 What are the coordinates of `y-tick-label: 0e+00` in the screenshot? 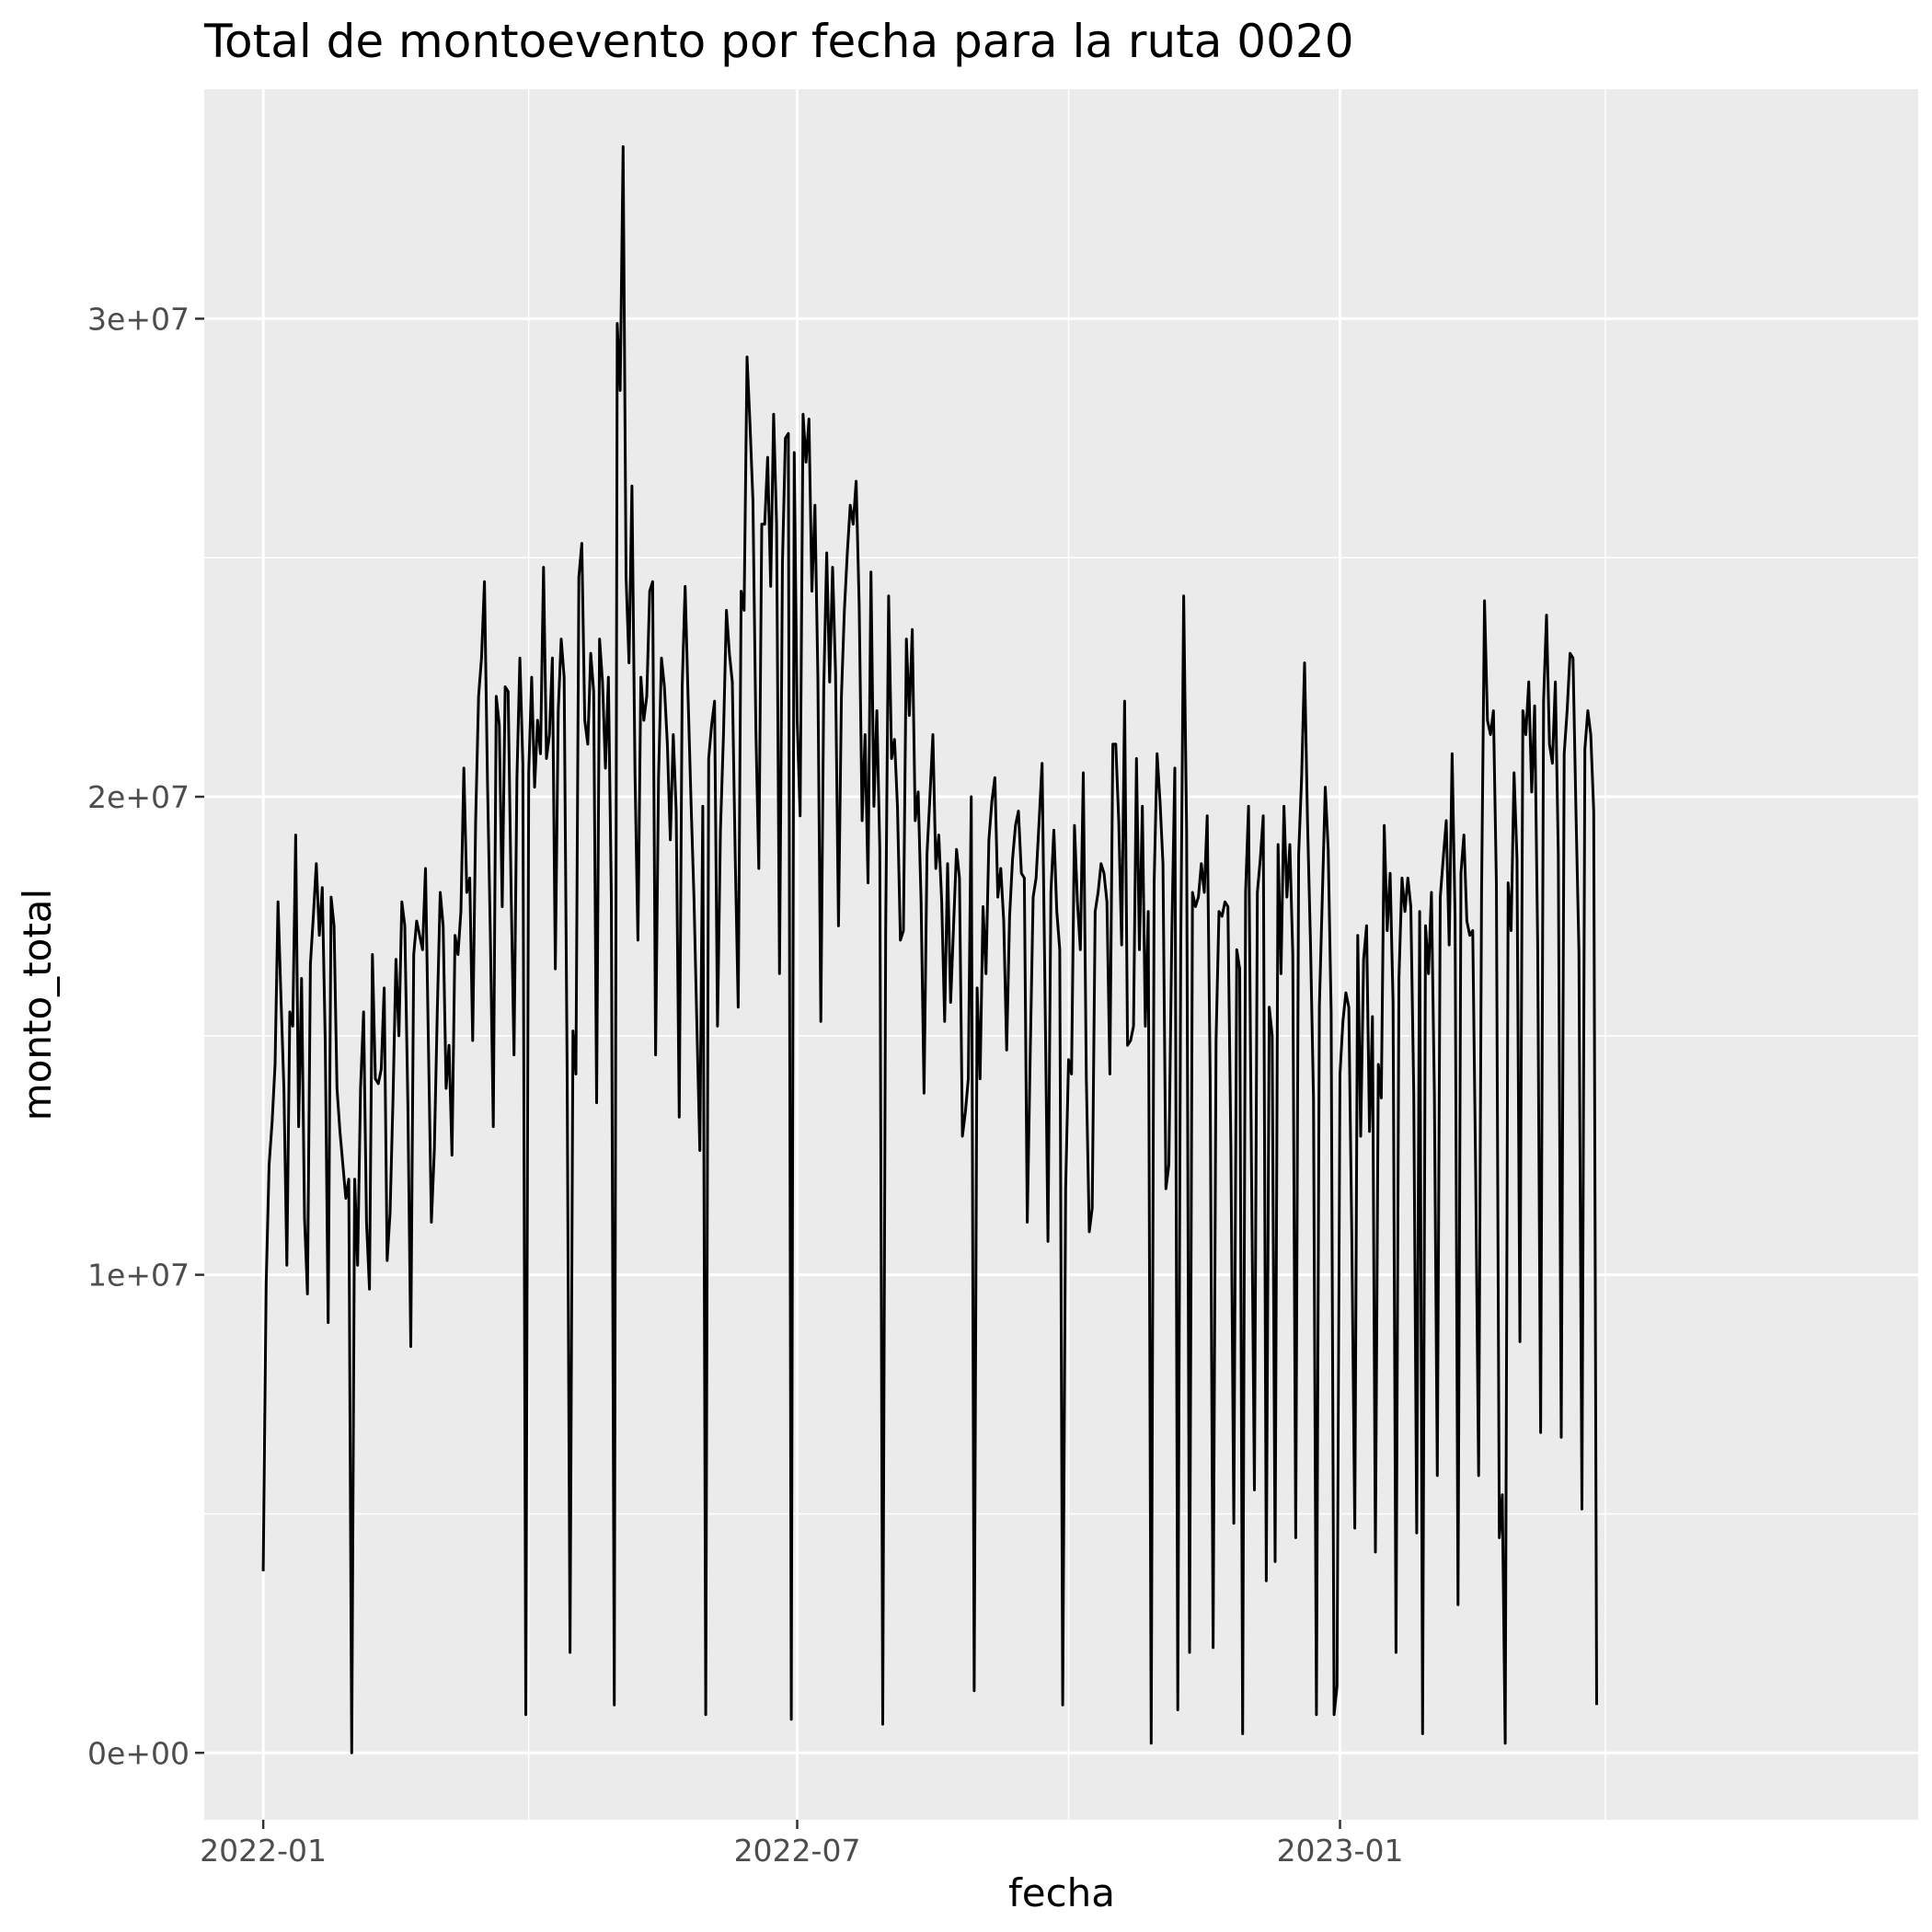 It's located at (138, 1753).